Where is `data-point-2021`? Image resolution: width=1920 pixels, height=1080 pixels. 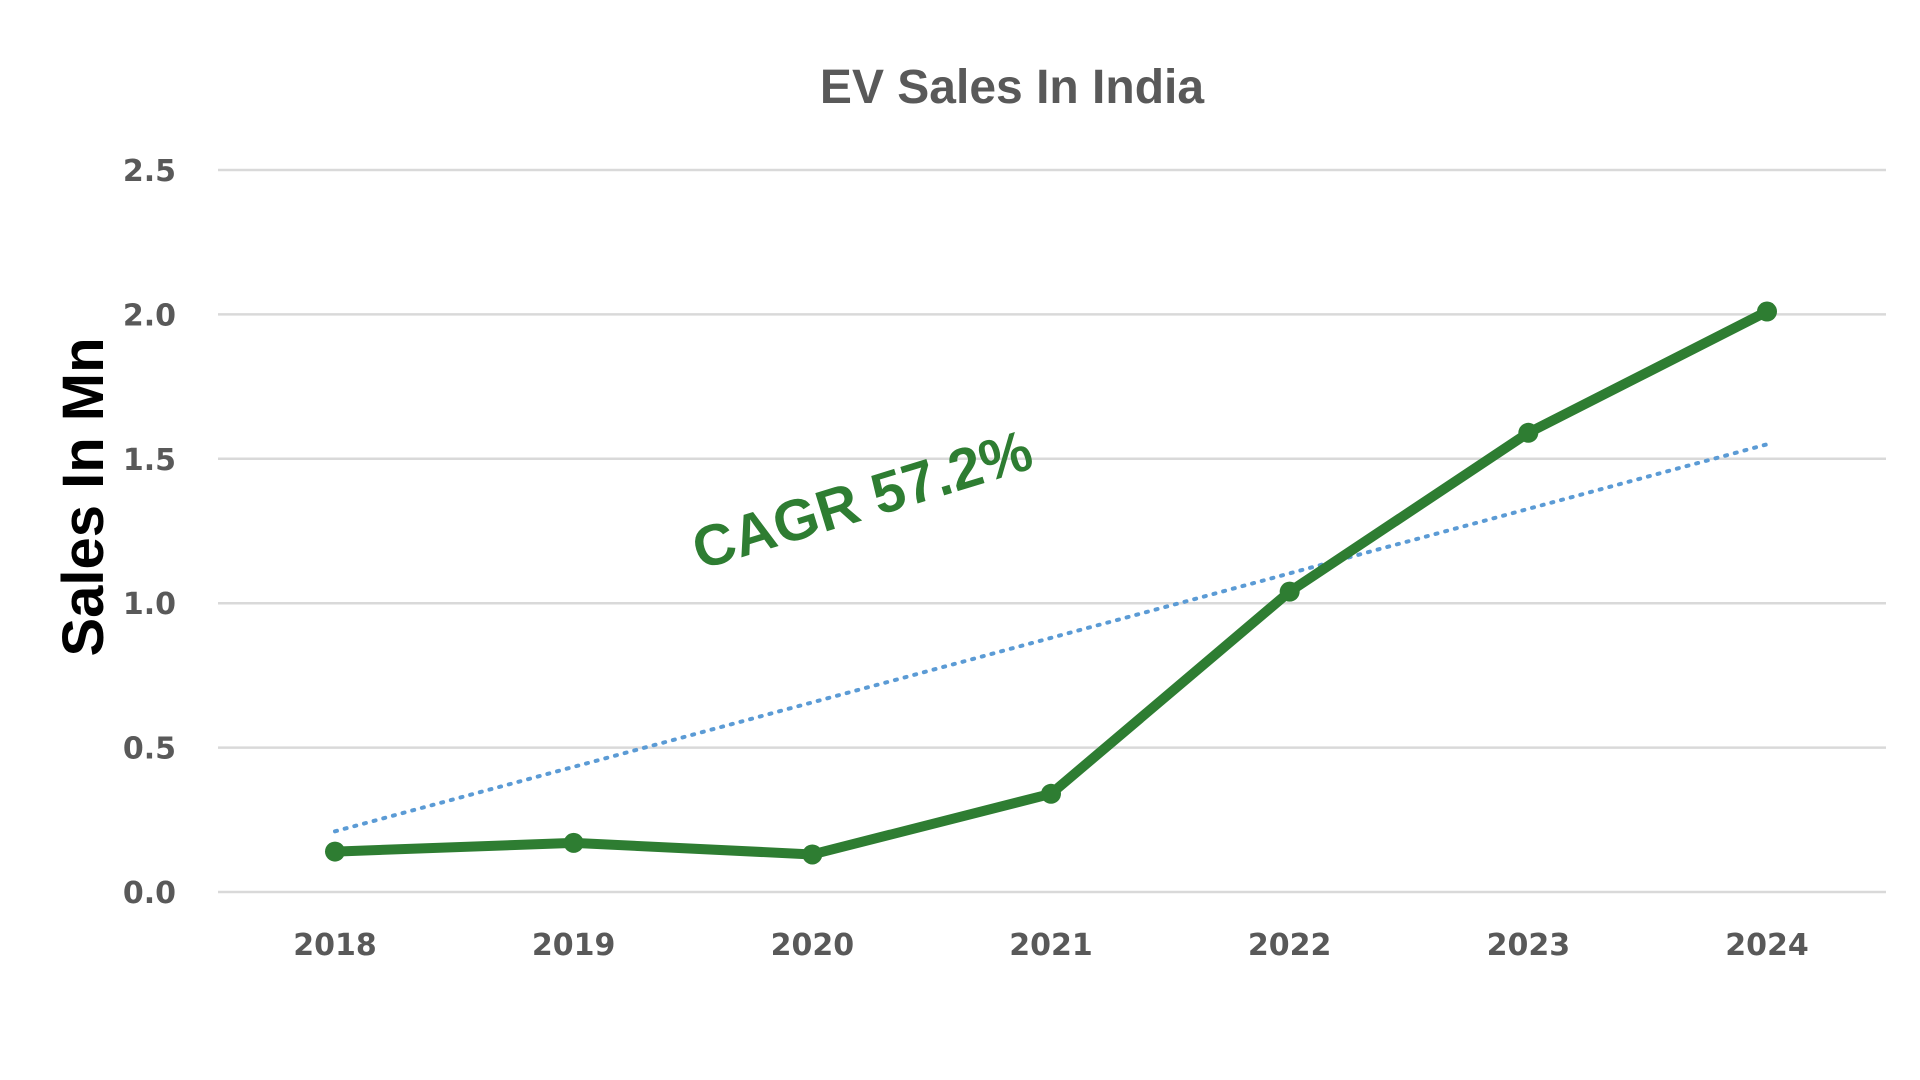 data-point-2021 is located at coordinates (1051, 793).